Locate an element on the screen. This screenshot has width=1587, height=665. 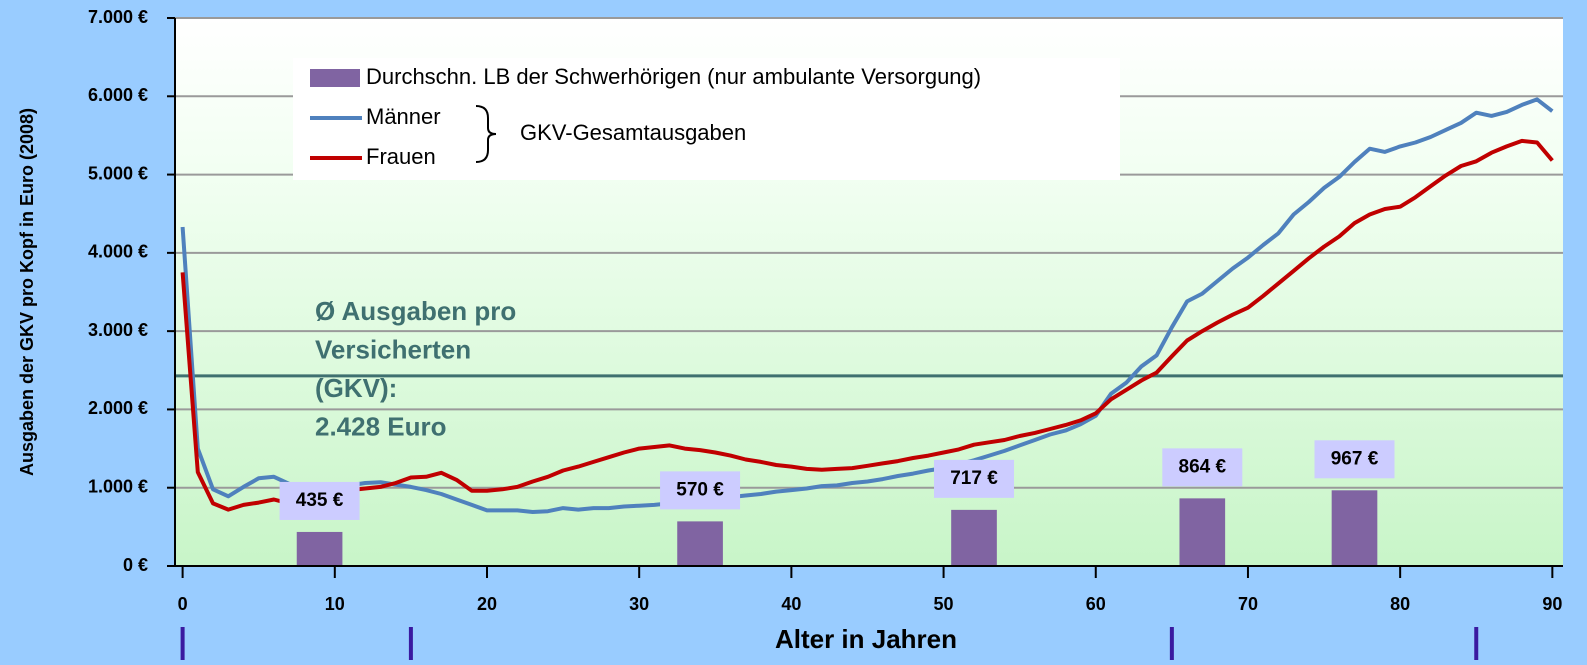
y-axis-label: Ausgaben der GKV pro Kopf in Euro (2008) is located at coordinates (27, 292).